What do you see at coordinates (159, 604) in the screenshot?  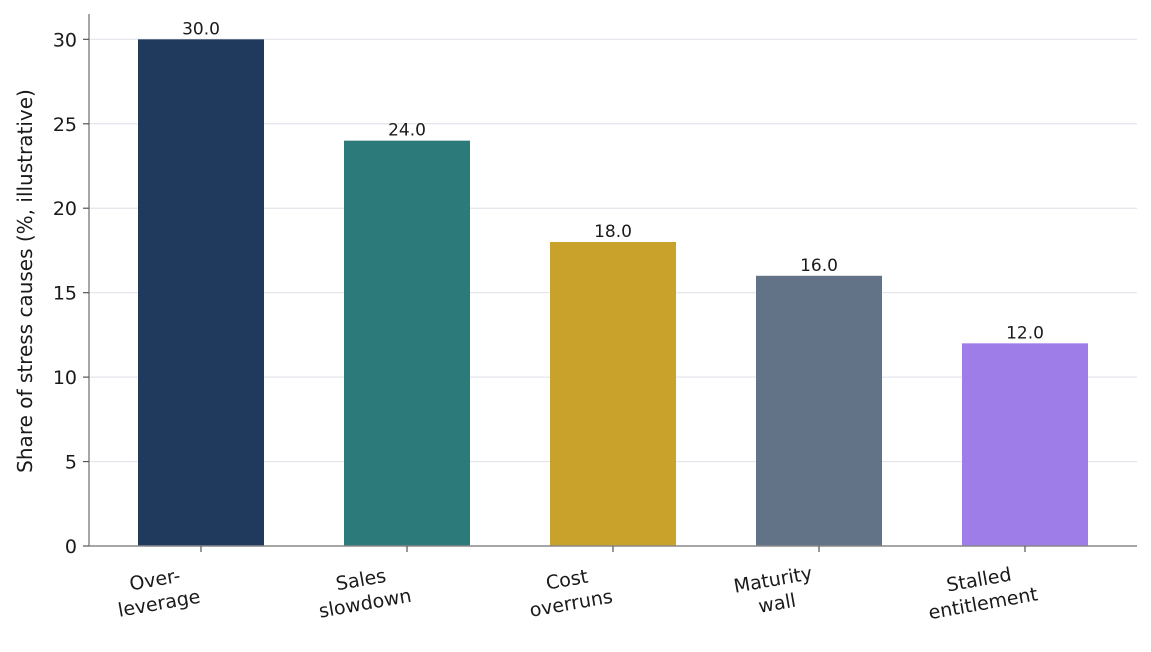 I see `x-tick-label-line: leverage` at bounding box center [159, 604].